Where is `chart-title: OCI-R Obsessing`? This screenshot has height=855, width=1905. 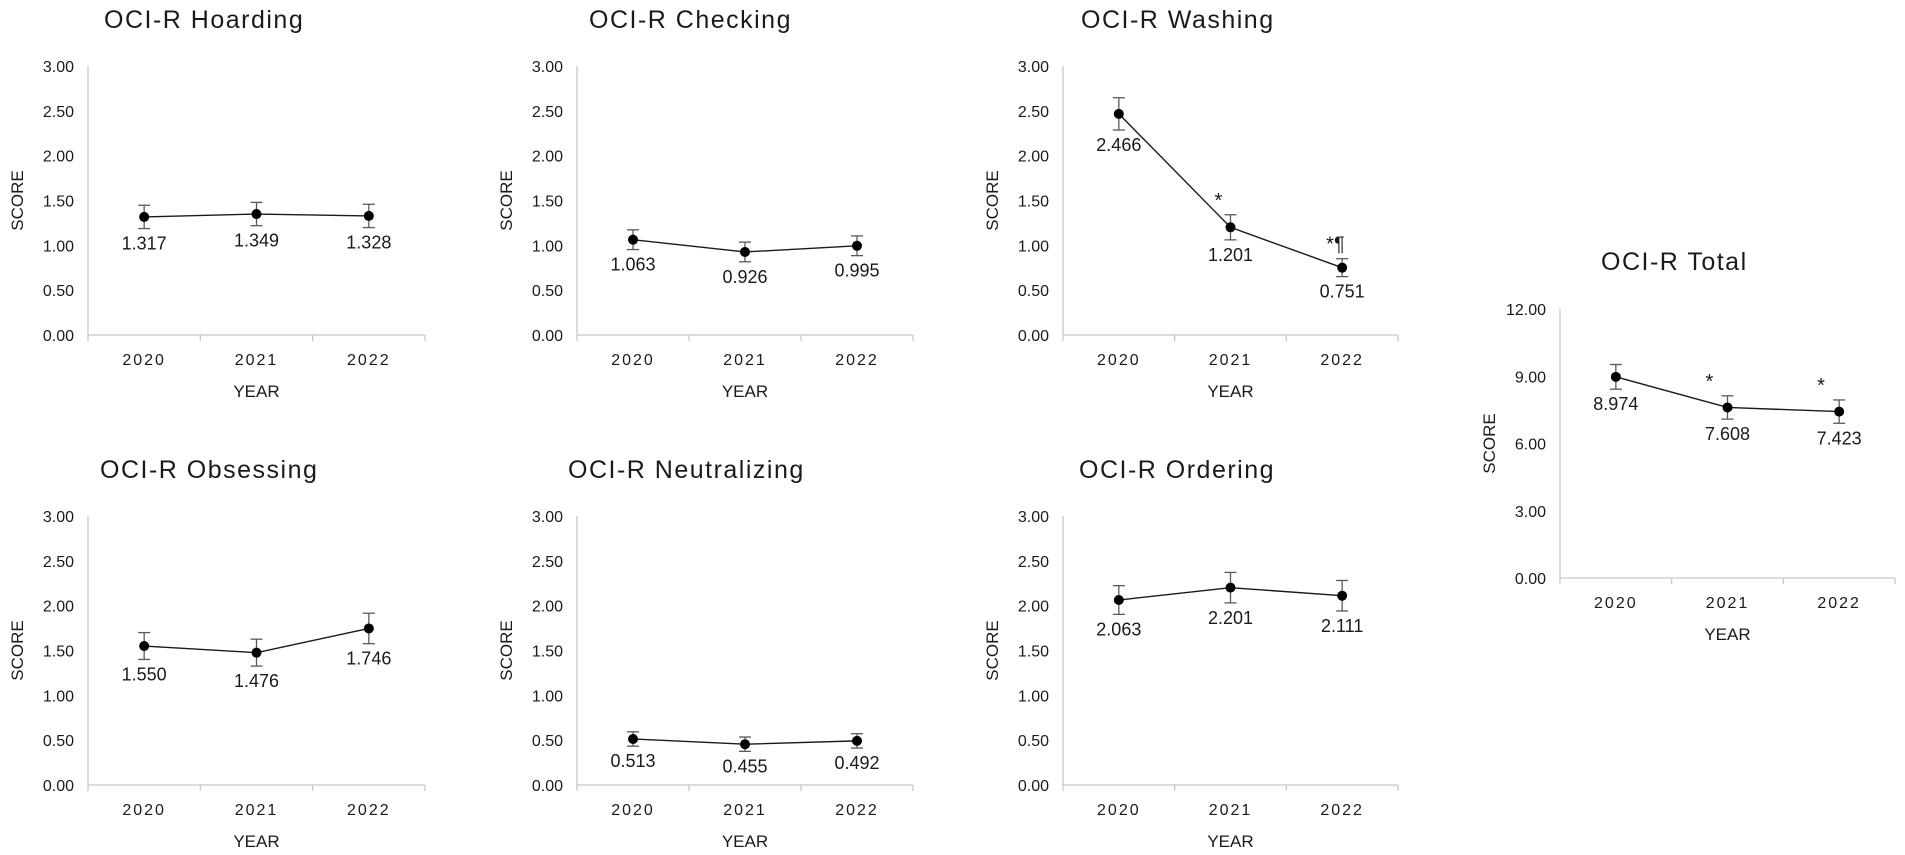
chart-title: OCI-R Obsessing is located at coordinates (209, 470).